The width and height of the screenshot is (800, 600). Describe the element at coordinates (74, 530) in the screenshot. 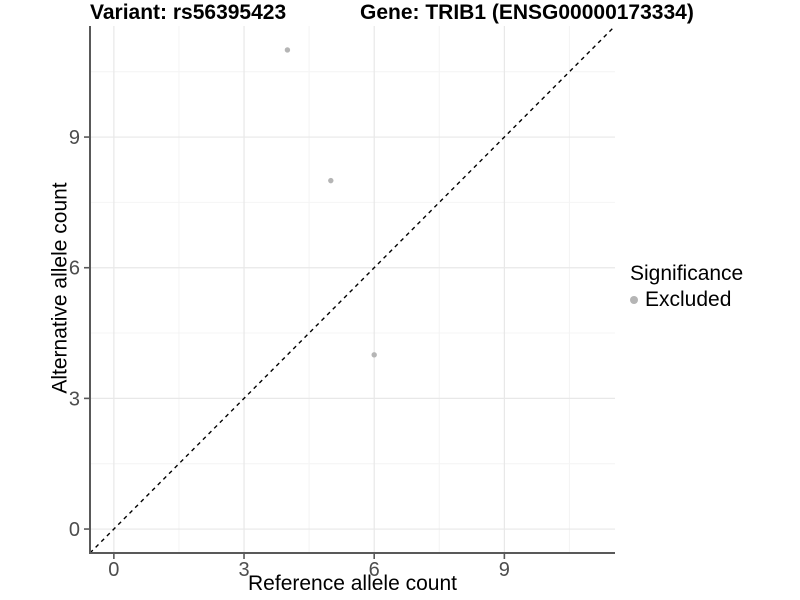

I see `y-tick-label: 0` at that location.